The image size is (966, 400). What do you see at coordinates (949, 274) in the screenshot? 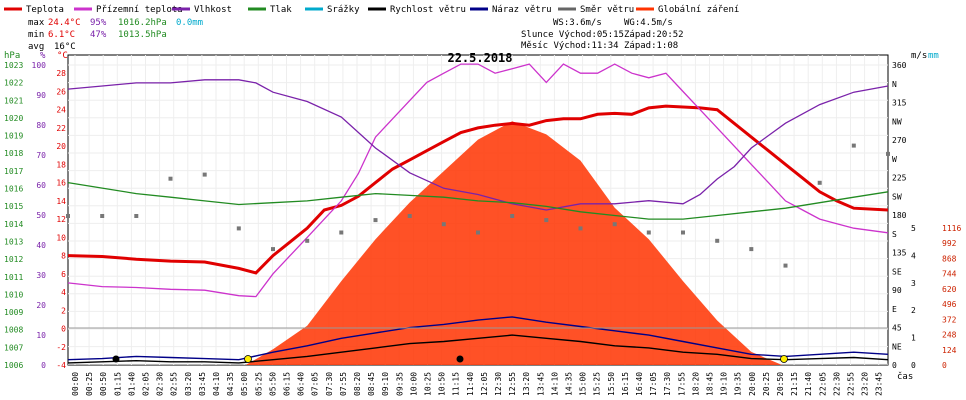
I see `rad-tick-3: 744` at bounding box center [949, 274].